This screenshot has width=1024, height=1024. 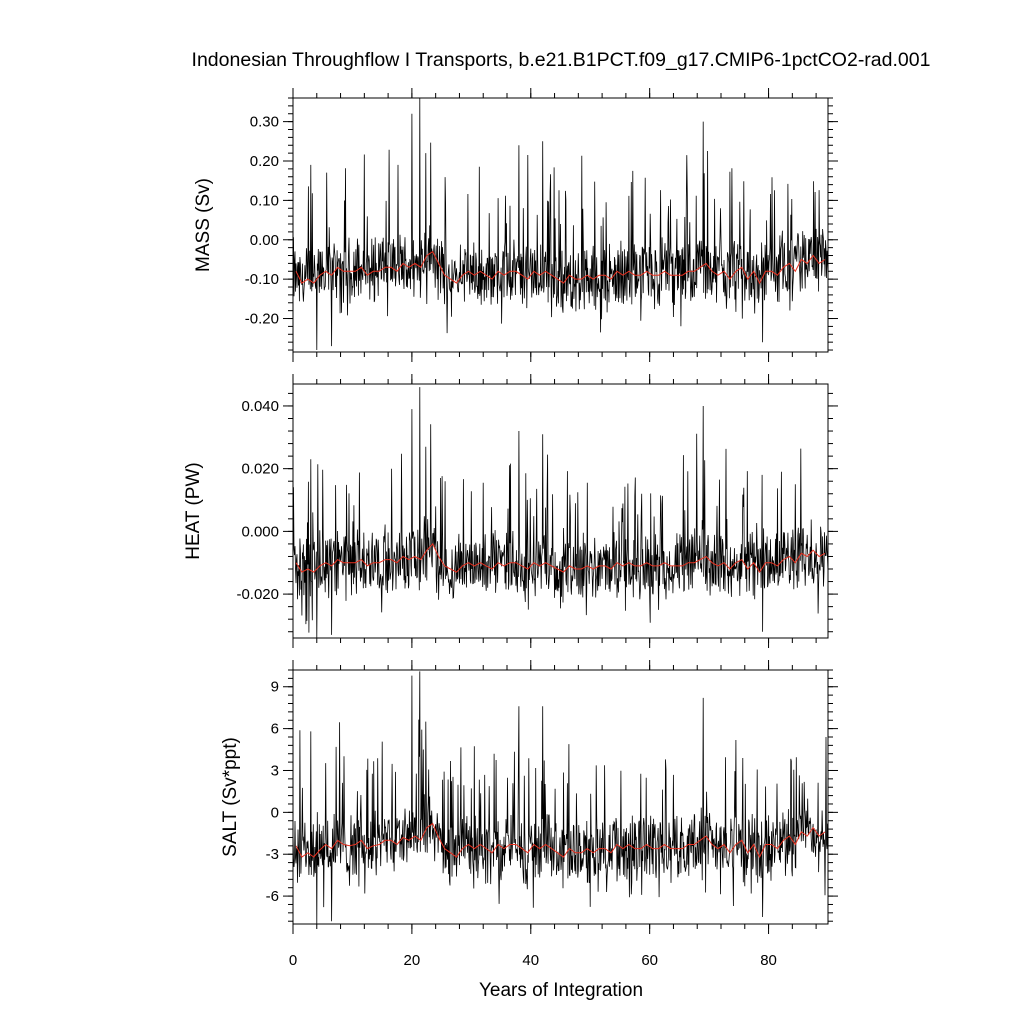 I want to click on y-axis-label: HEAT (PW), so click(x=193, y=510).